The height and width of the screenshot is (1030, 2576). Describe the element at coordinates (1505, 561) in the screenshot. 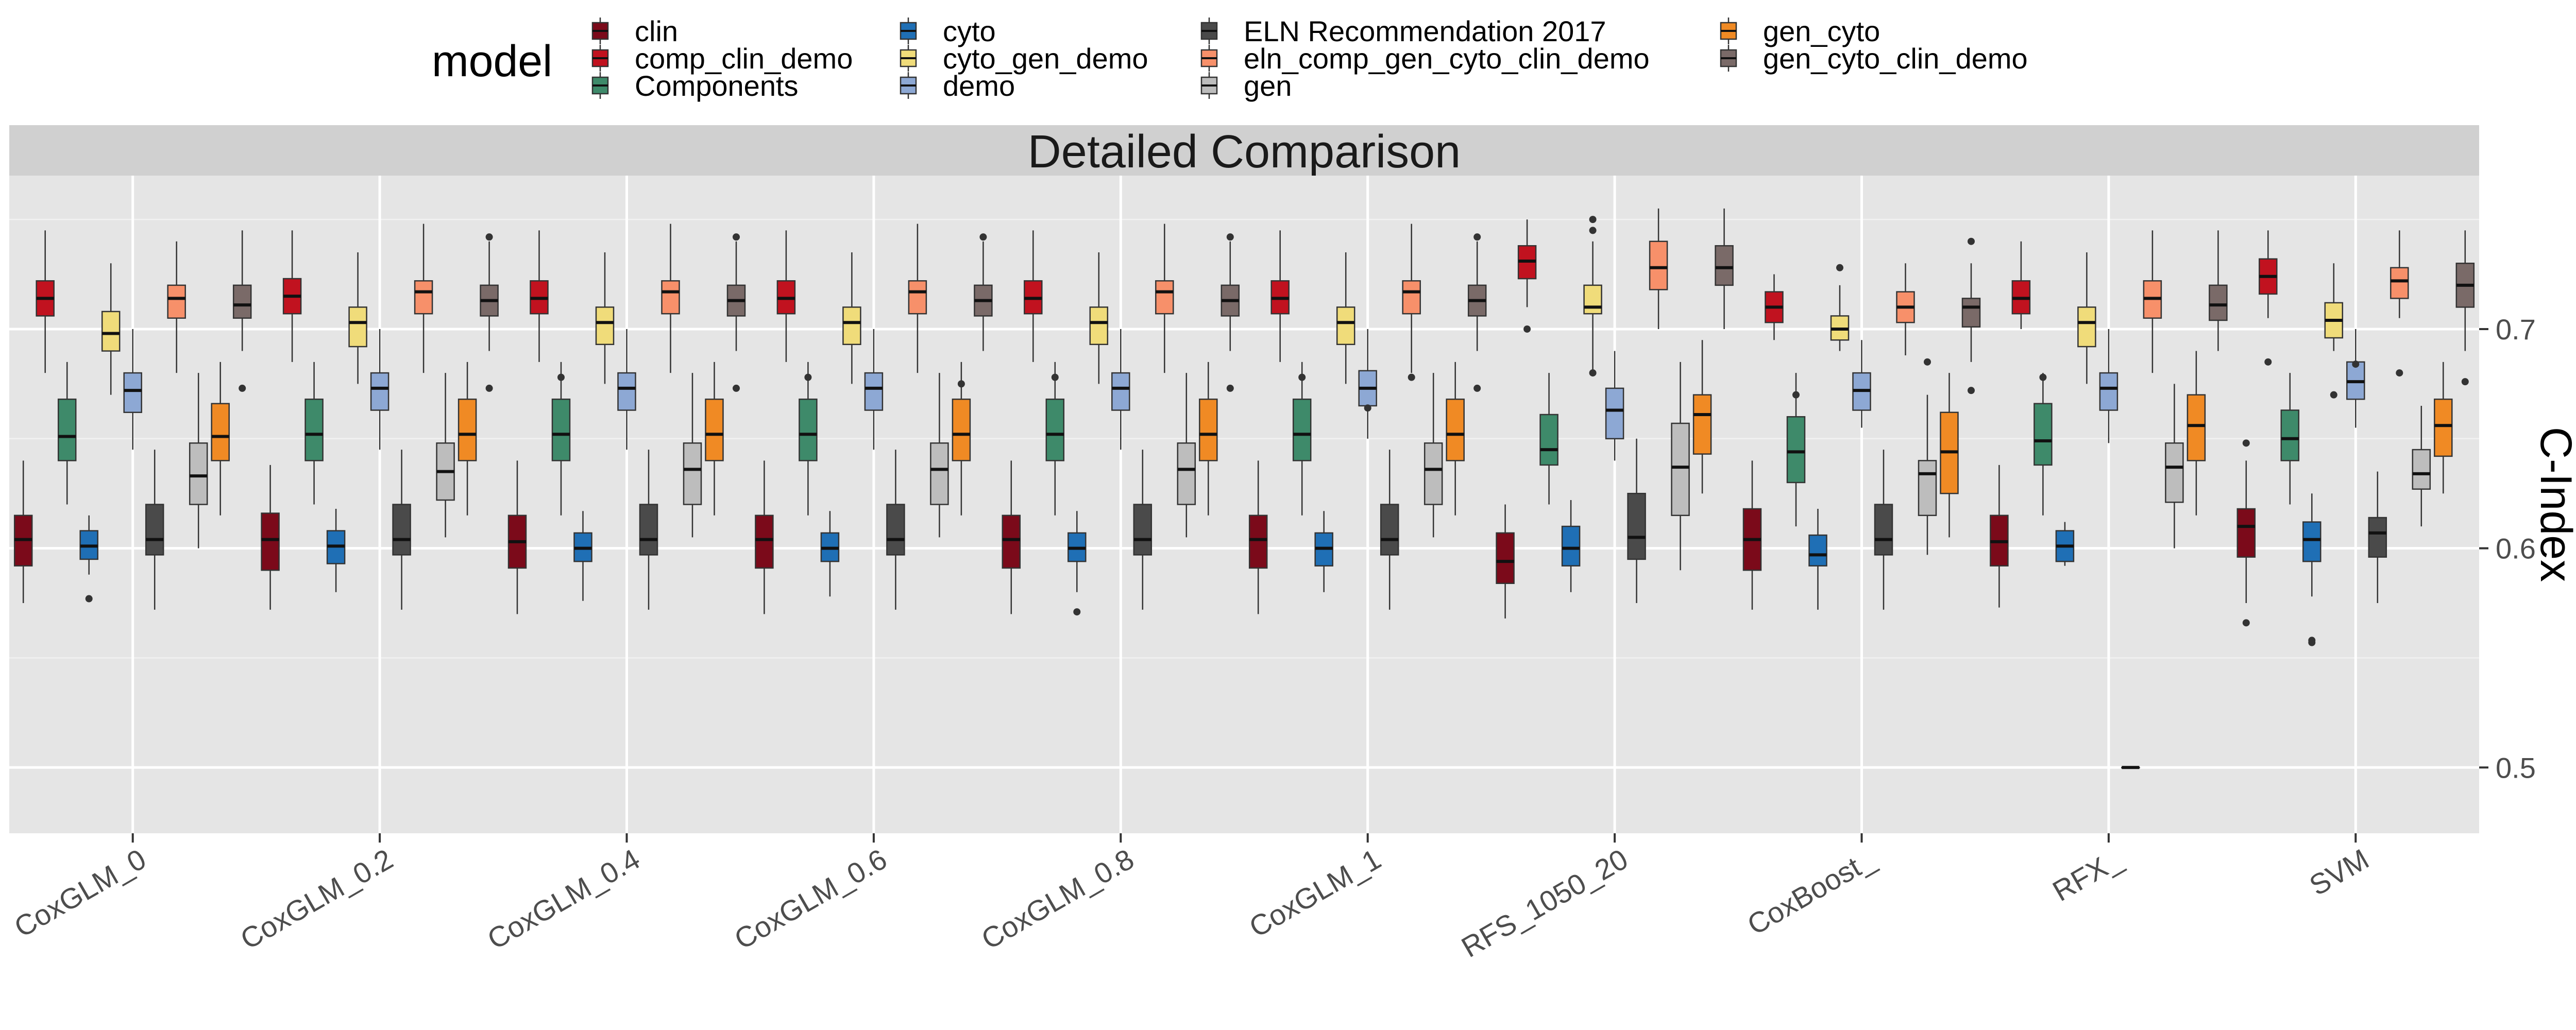

I see `box-rfs-1050-20-clin` at that location.